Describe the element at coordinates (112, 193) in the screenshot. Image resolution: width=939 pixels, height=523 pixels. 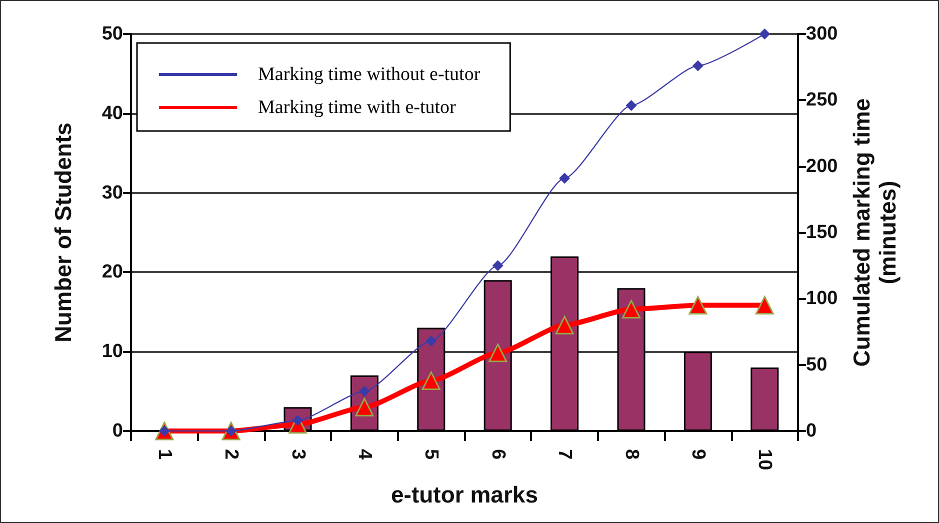
I see `y-tick-label: 30` at that location.